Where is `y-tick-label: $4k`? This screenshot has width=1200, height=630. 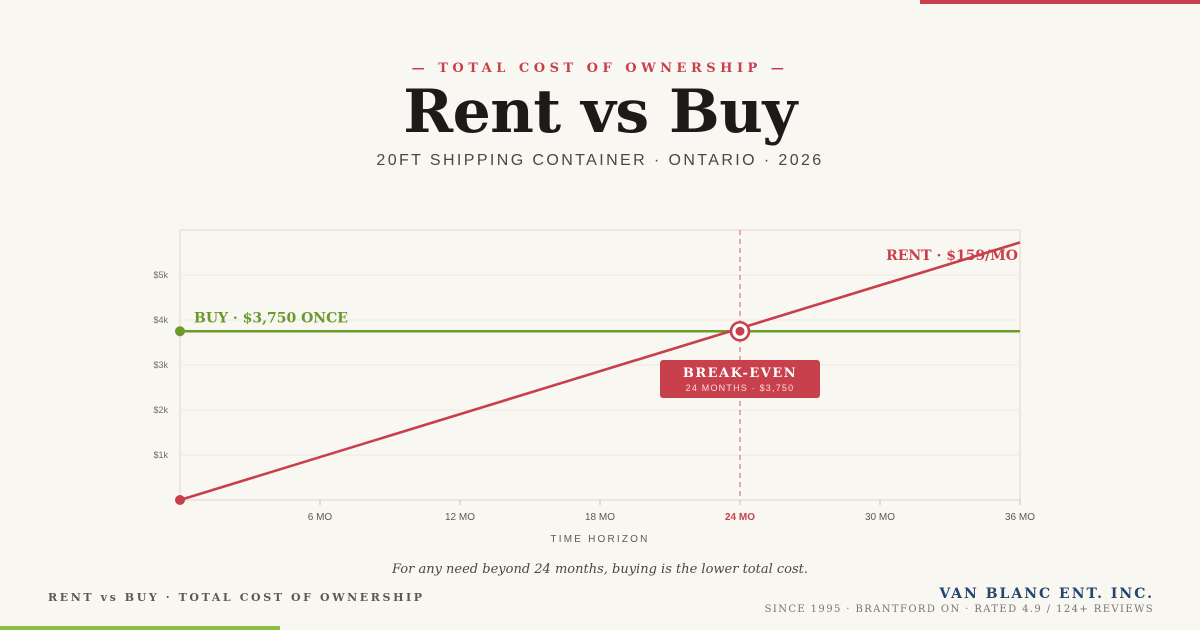 y-tick-label: $4k is located at coordinates (160, 320).